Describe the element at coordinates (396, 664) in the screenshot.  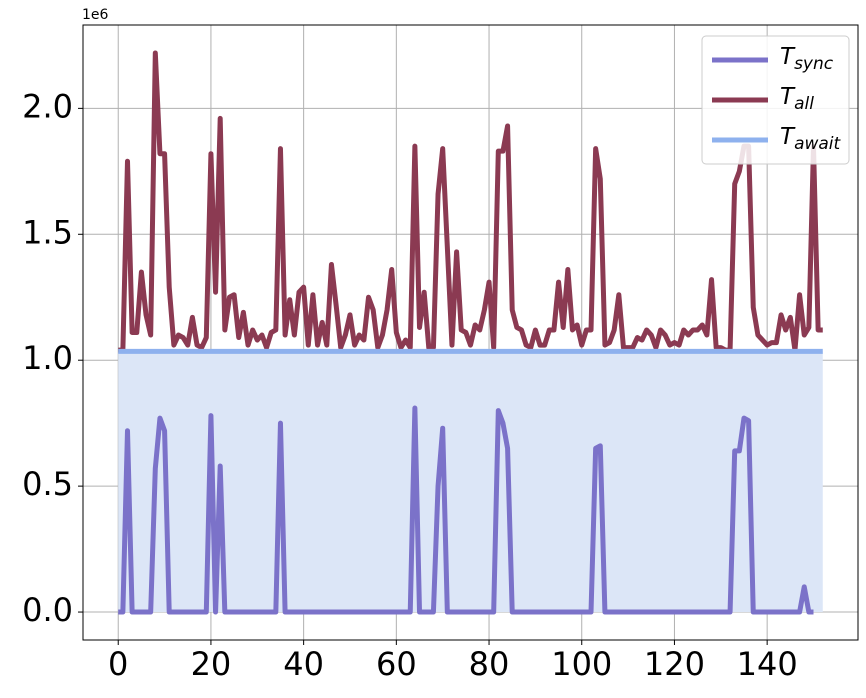
I see `x-tick-label: 60` at that location.